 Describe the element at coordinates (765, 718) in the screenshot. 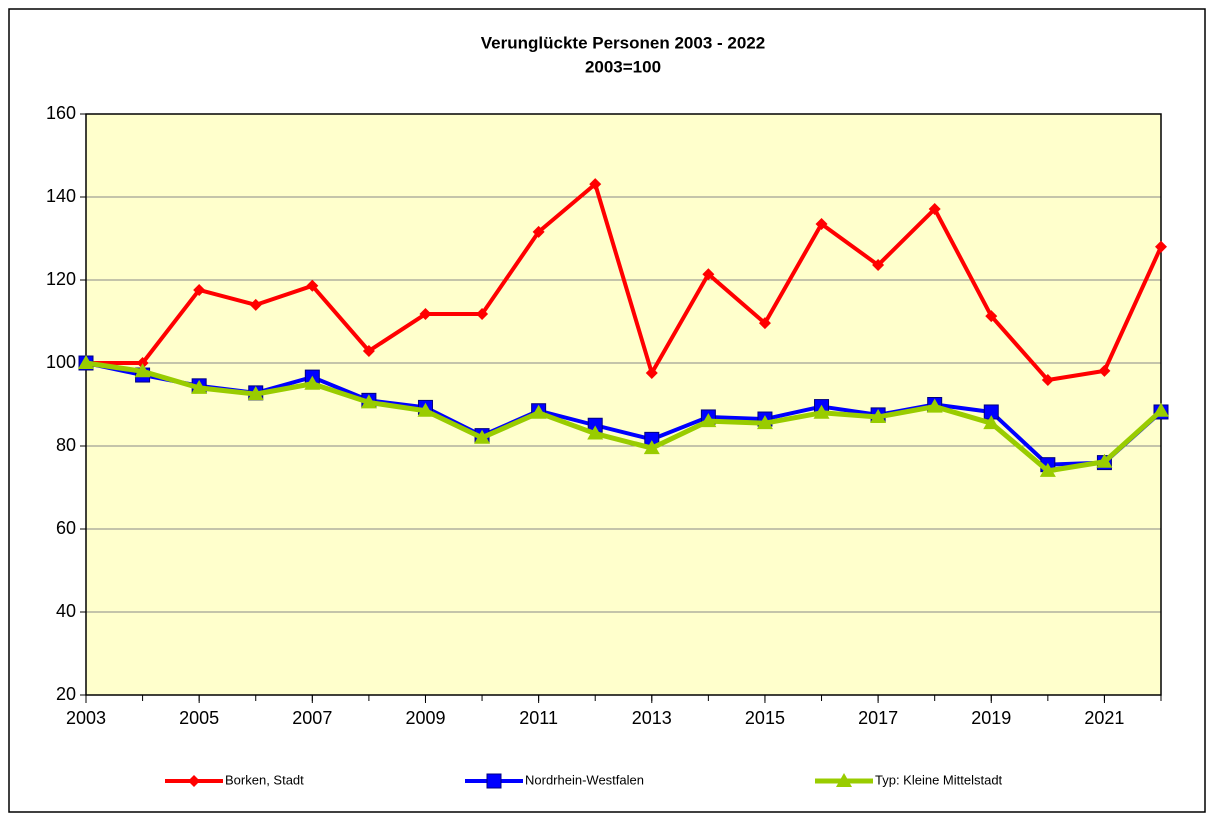

I see `x-tick-label: 2015` at that location.